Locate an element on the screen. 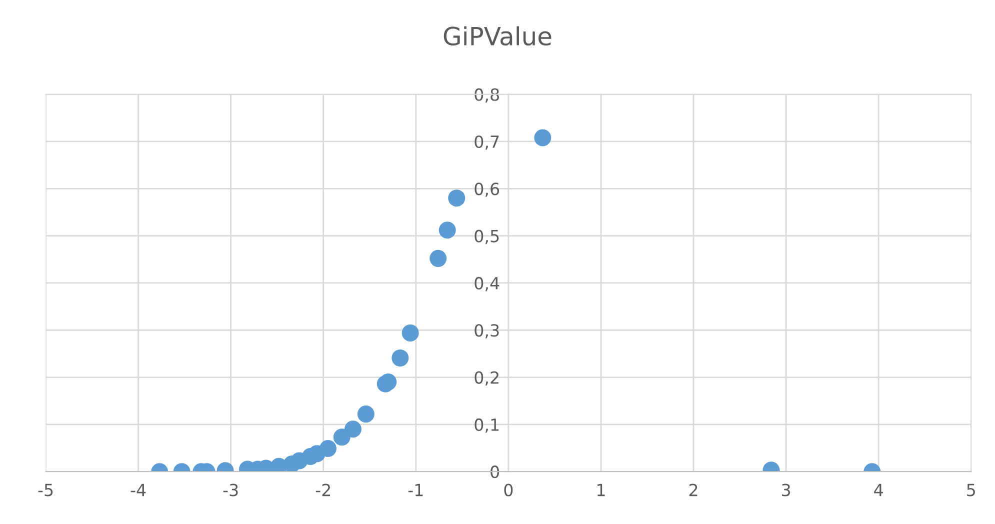 The width and height of the screenshot is (995, 524). x-tick-label: 0 is located at coordinates (508, 490).